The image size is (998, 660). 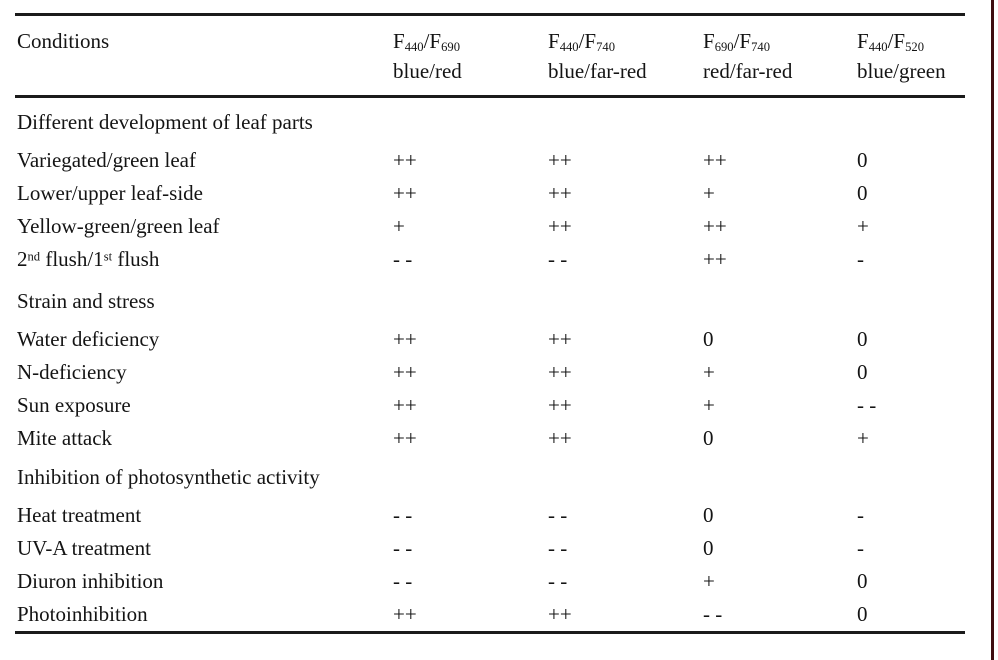 I want to click on row-label: Mite attack, so click(x=65, y=438).